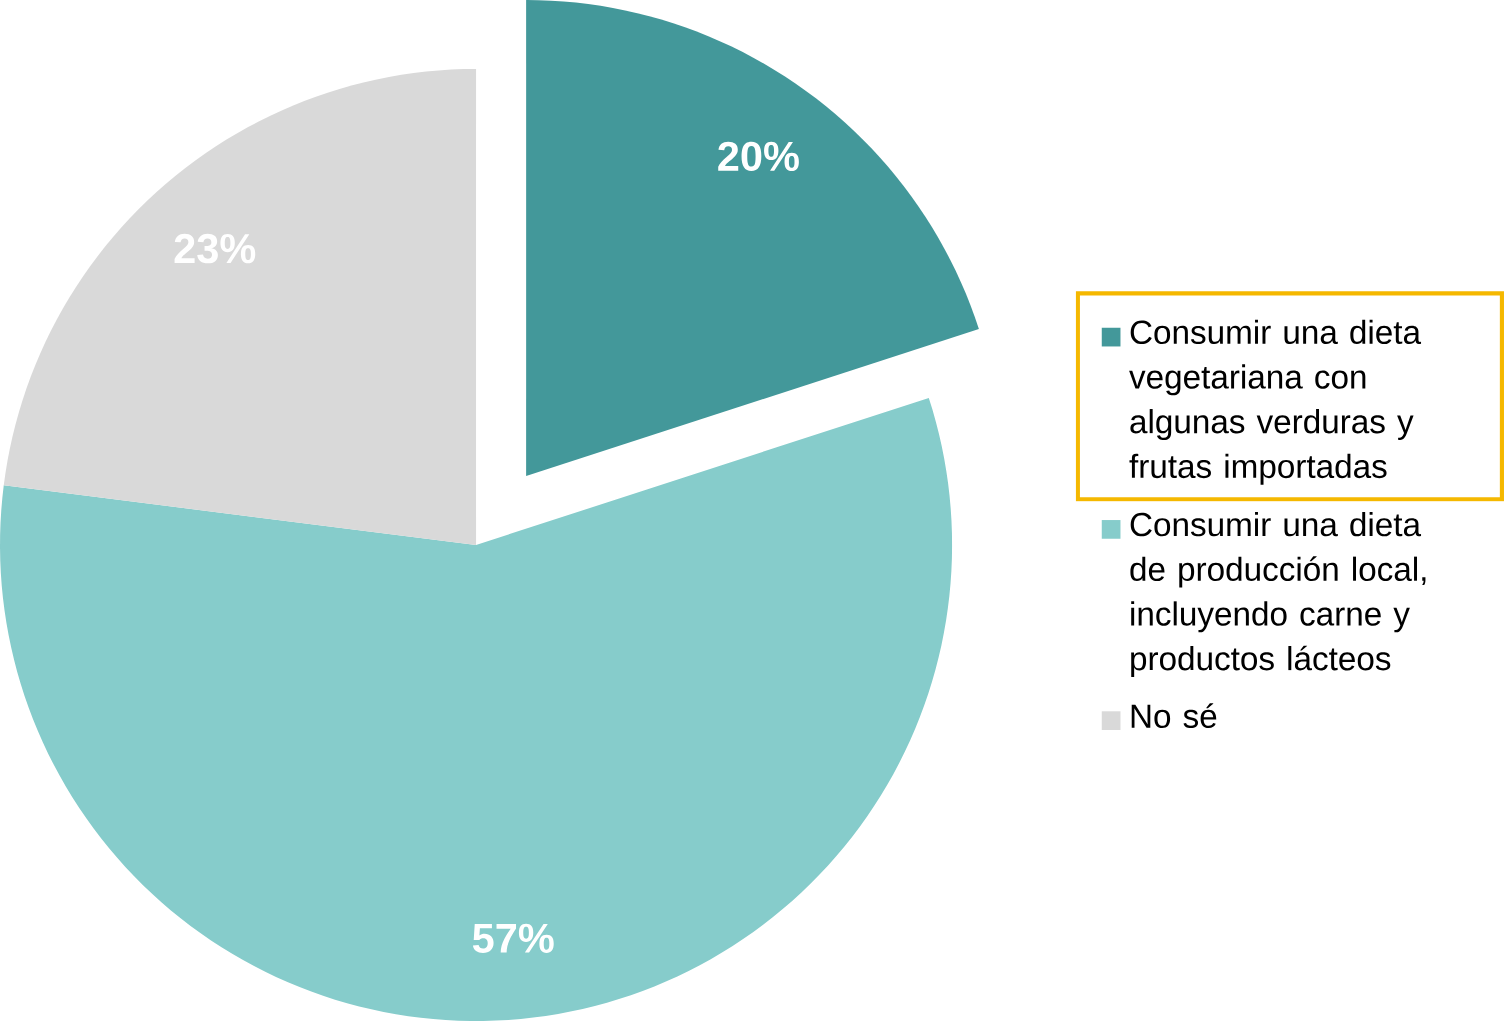 The width and height of the screenshot is (1504, 1021). What do you see at coordinates (758, 156) in the screenshot?
I see `data-label: 20%` at bounding box center [758, 156].